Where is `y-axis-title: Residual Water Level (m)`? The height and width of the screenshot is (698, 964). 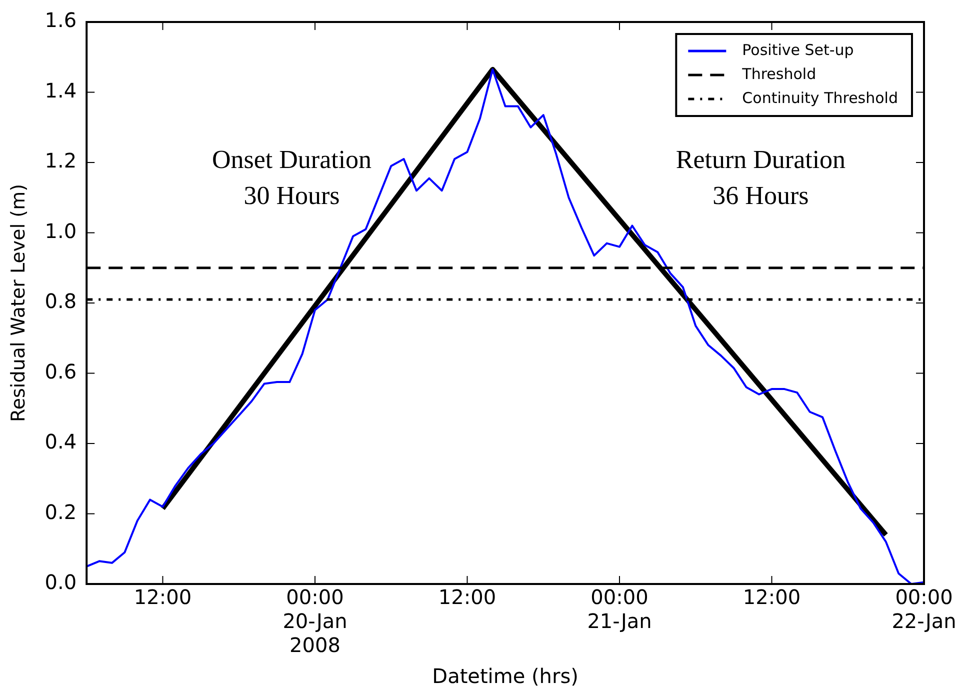
y-axis-title: Residual Water Level (m) is located at coordinates (18, 303).